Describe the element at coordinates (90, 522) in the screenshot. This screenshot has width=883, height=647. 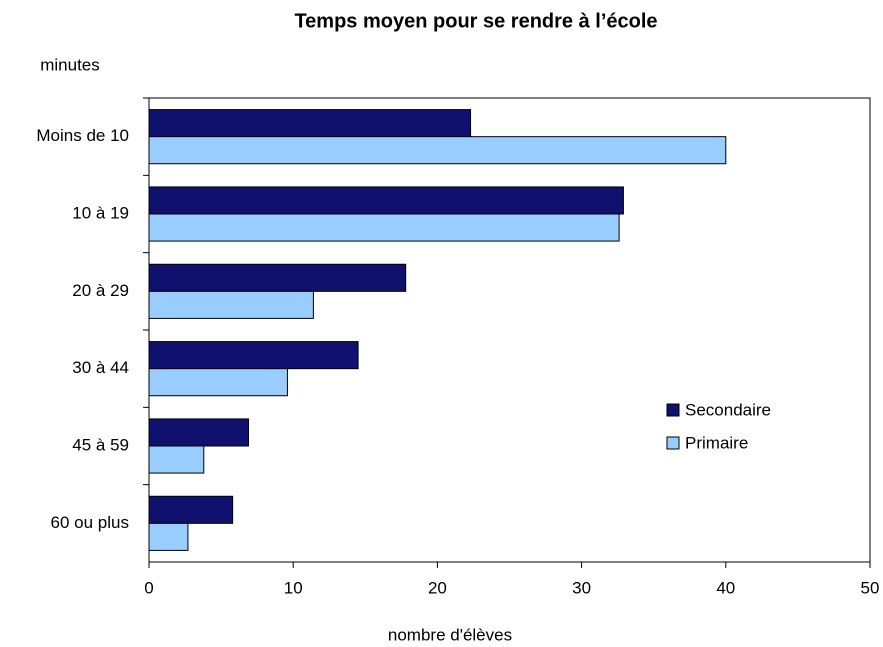
I see `y-tick-label: 60 ou plus` at that location.